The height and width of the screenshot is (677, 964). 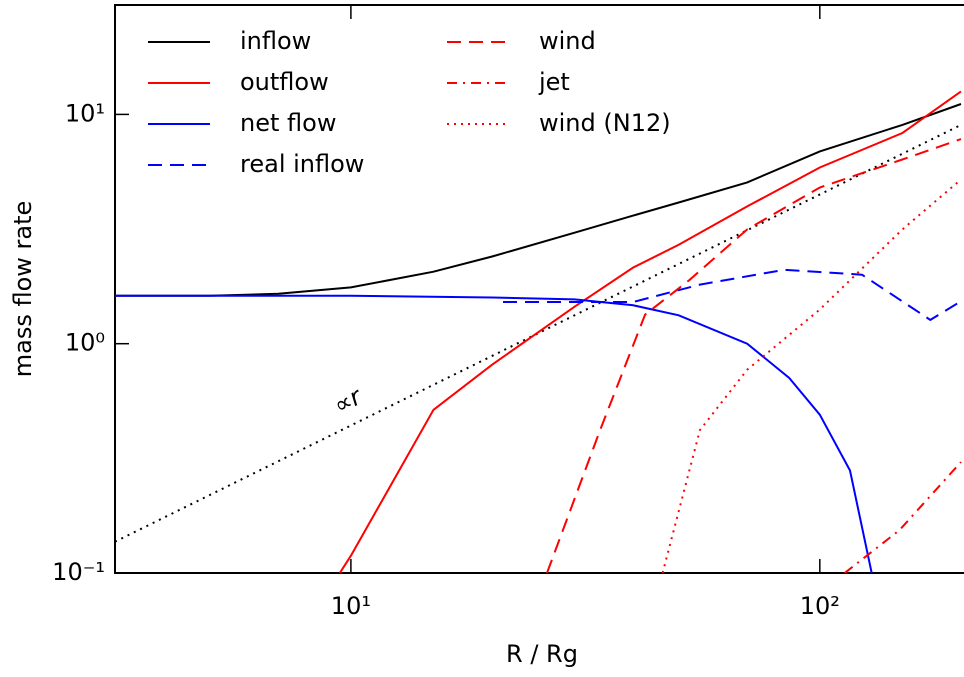 What do you see at coordinates (275, 41) in the screenshot?
I see `legend-label: inflow` at bounding box center [275, 41].